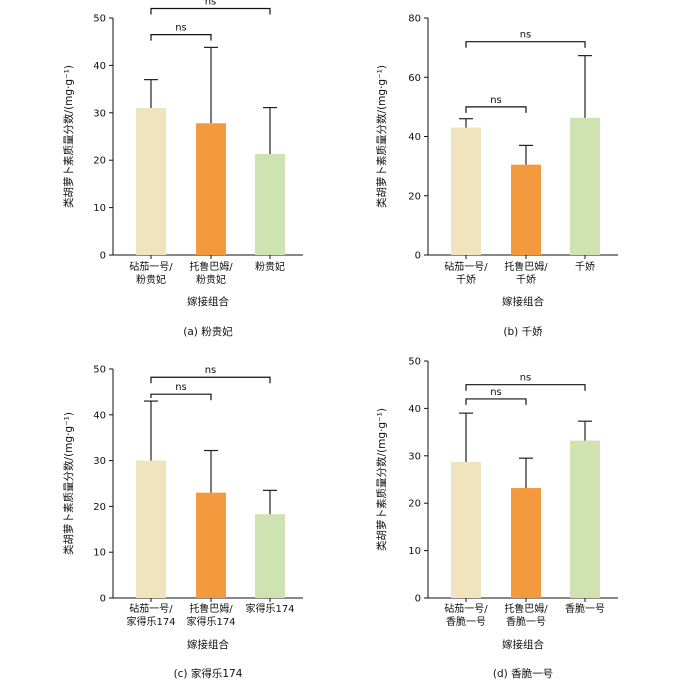 The height and width of the screenshot is (682, 700). What do you see at coordinates (523, 332) in the screenshot?
I see `panel-caption: (b) 千娇` at bounding box center [523, 332].